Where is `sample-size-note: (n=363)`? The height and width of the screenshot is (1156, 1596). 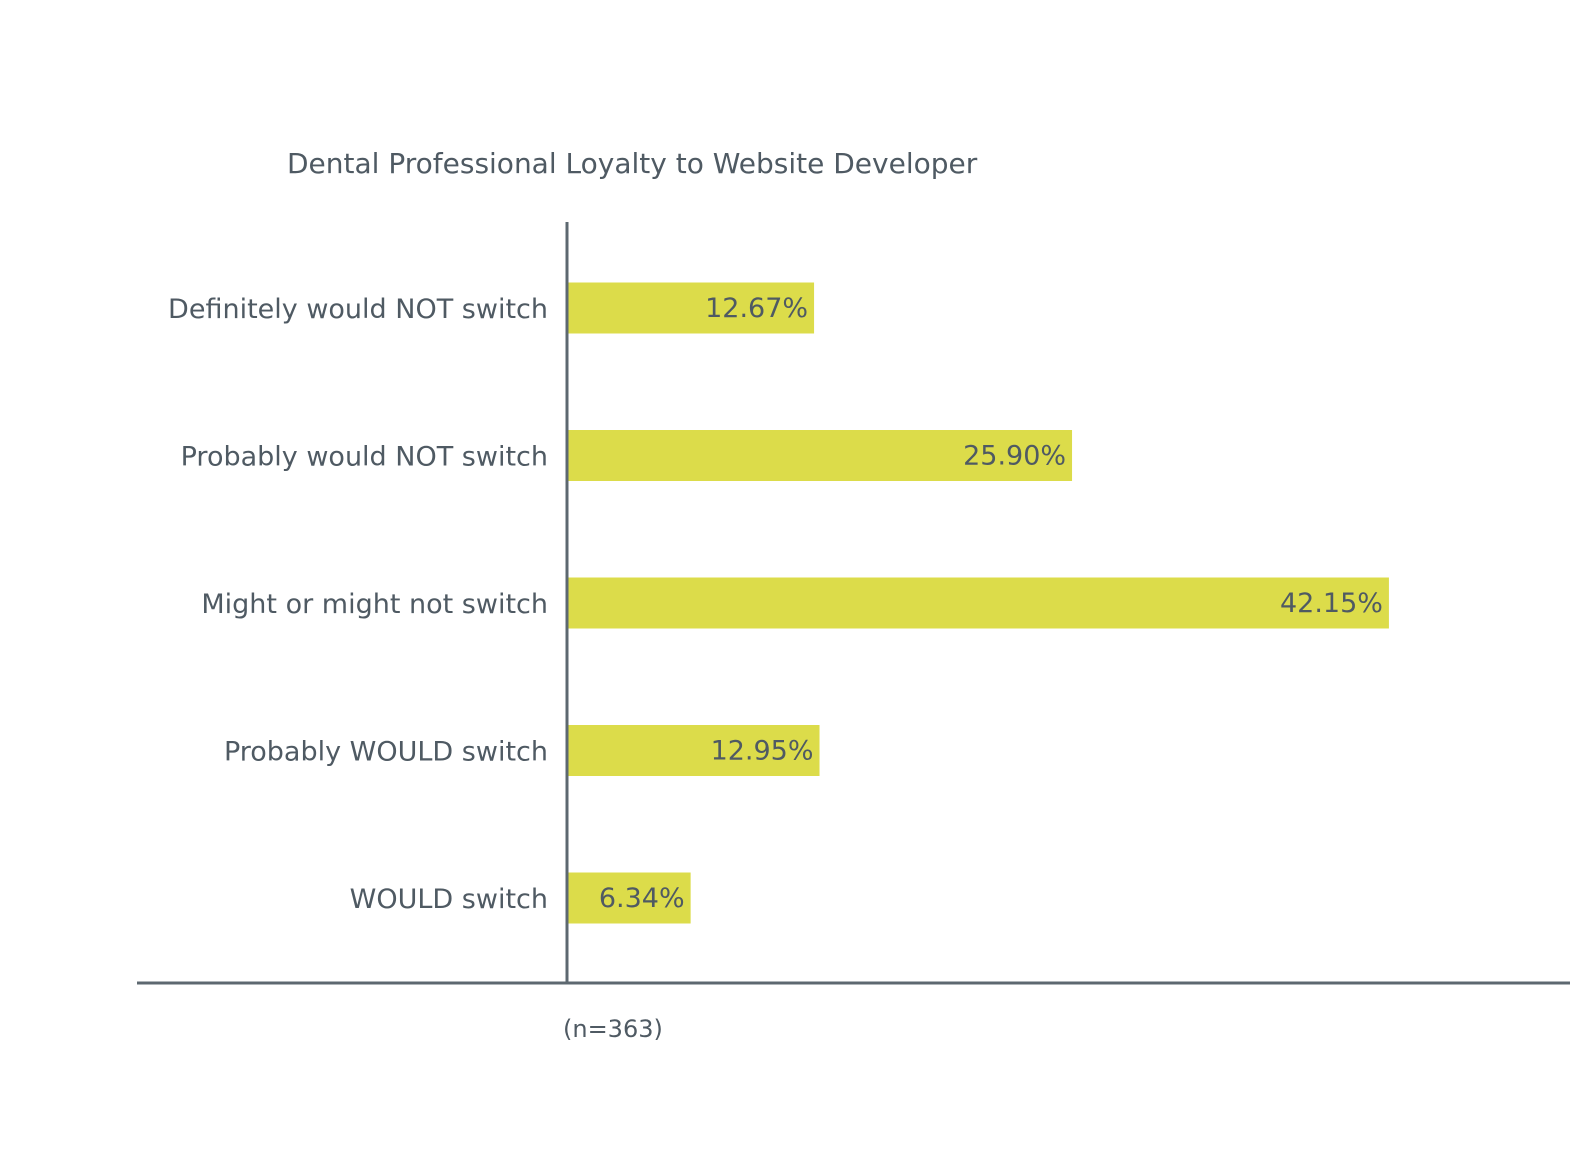
sample-size-note: (n=363) is located at coordinates (613, 1029).